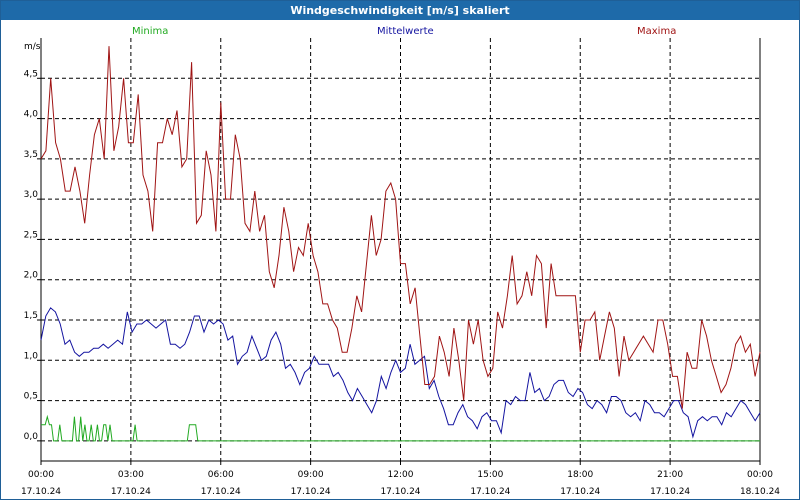 The height and width of the screenshot is (501, 800). Describe the element at coordinates (31, 397) in the screenshot. I see `y-tick-label: 0,5` at that location.